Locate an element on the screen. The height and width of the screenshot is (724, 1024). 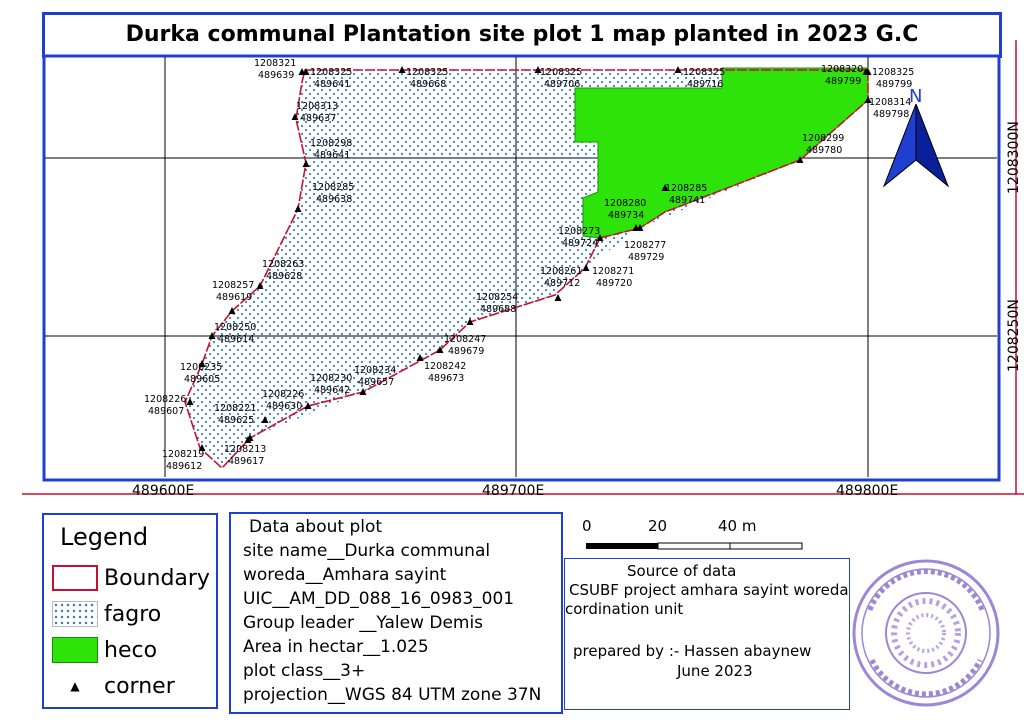
corner-easting-label: 489688 is located at coordinates (498, 309).